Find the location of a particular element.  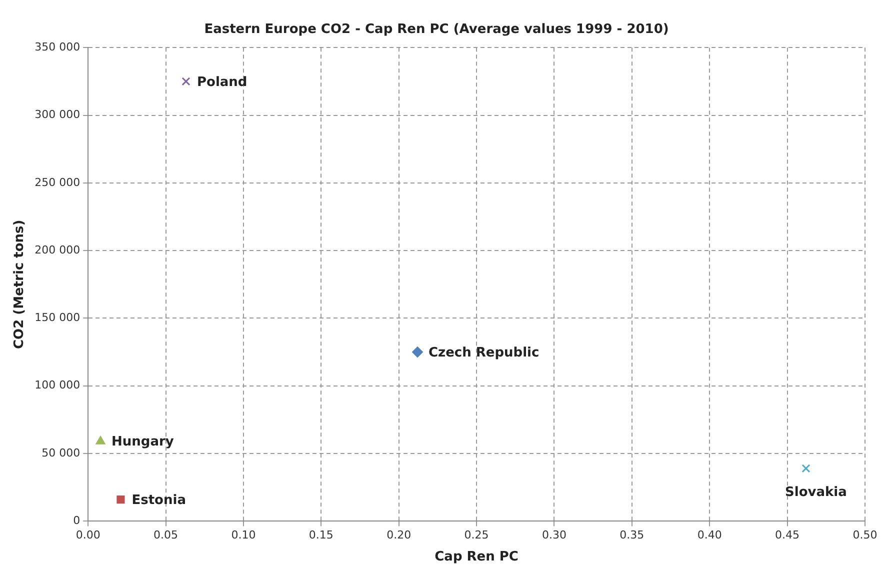

x-tick-label: 0.45 is located at coordinates (787, 535).